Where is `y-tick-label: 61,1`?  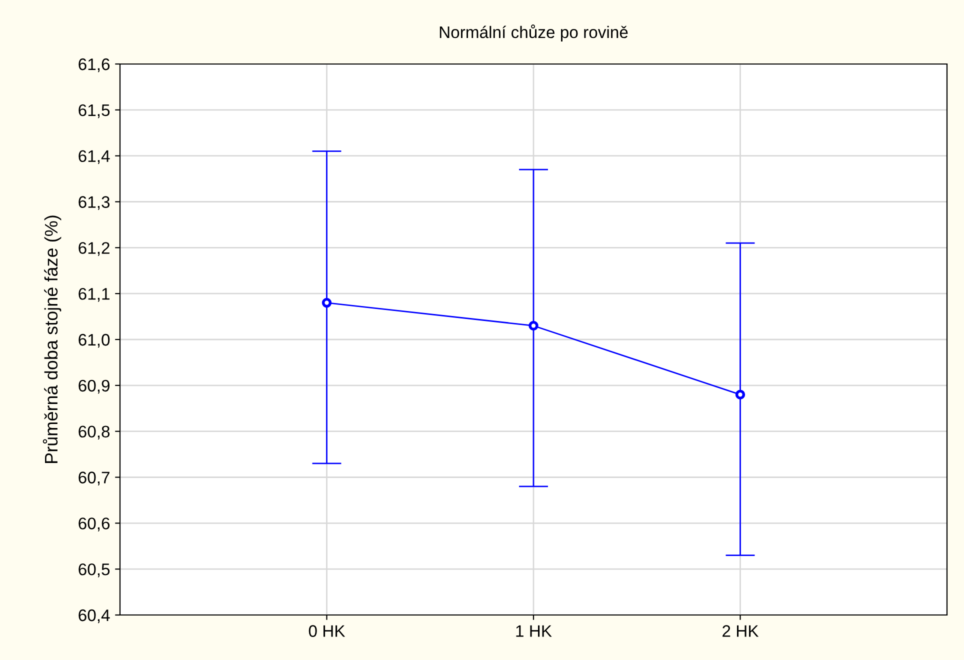 y-tick-label: 61,1 is located at coordinates (94, 295).